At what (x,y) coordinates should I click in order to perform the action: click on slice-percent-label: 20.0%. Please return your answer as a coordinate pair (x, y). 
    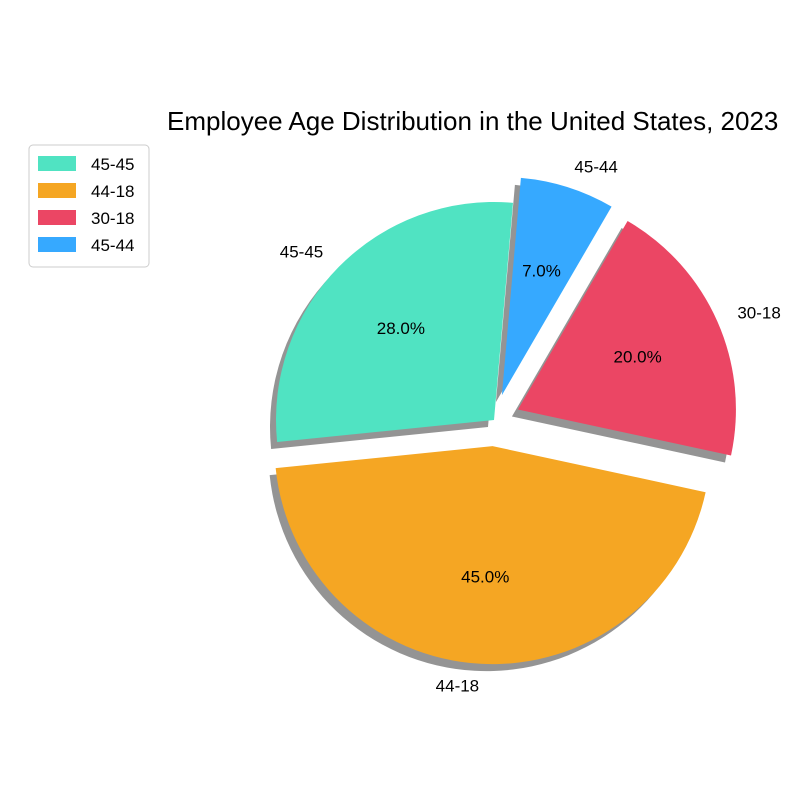
    Looking at the image, I should click on (638, 357).